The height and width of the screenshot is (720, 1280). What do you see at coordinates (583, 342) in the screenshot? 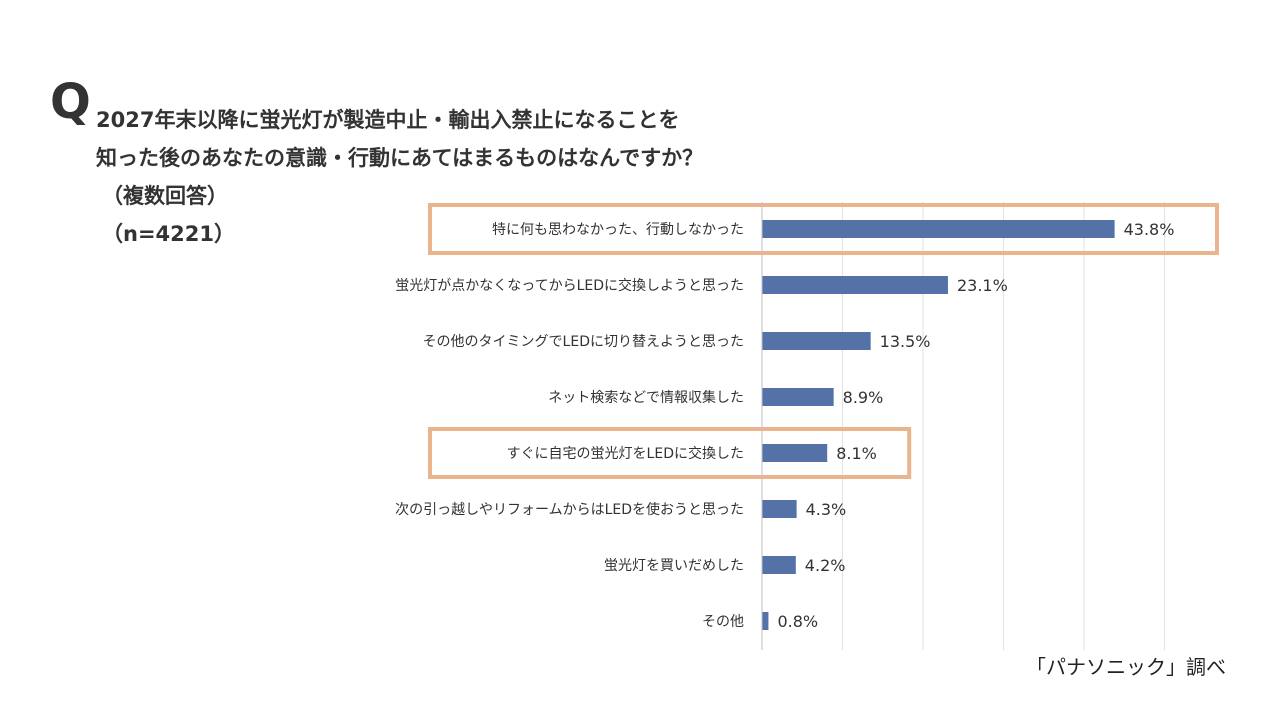
I see `category-label: その他のタイミングでLEDに切り替えようと思った` at bounding box center [583, 342].